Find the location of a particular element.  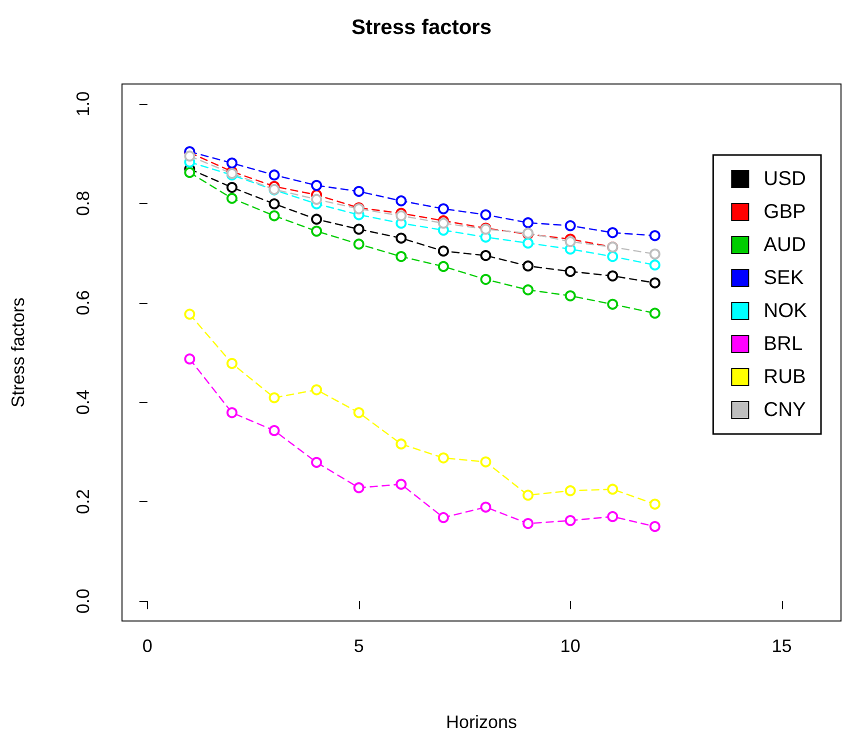

legend-label: BRL is located at coordinates (783, 344).